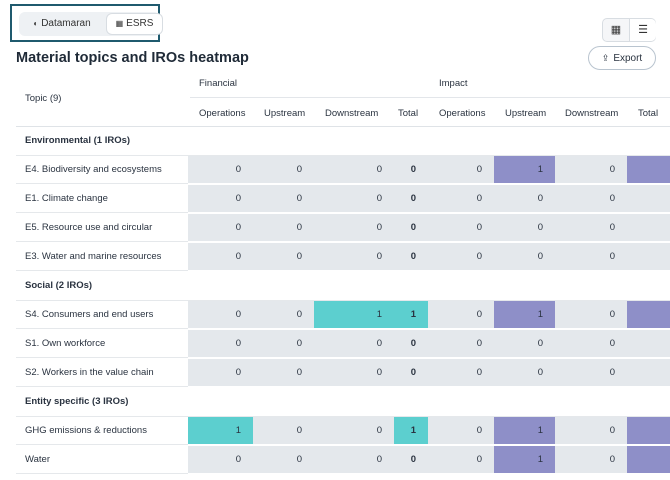 This screenshot has width=670, height=480. What do you see at coordinates (352, 113) in the screenshot?
I see `column-header-financial-downstream: Downstream` at bounding box center [352, 113].